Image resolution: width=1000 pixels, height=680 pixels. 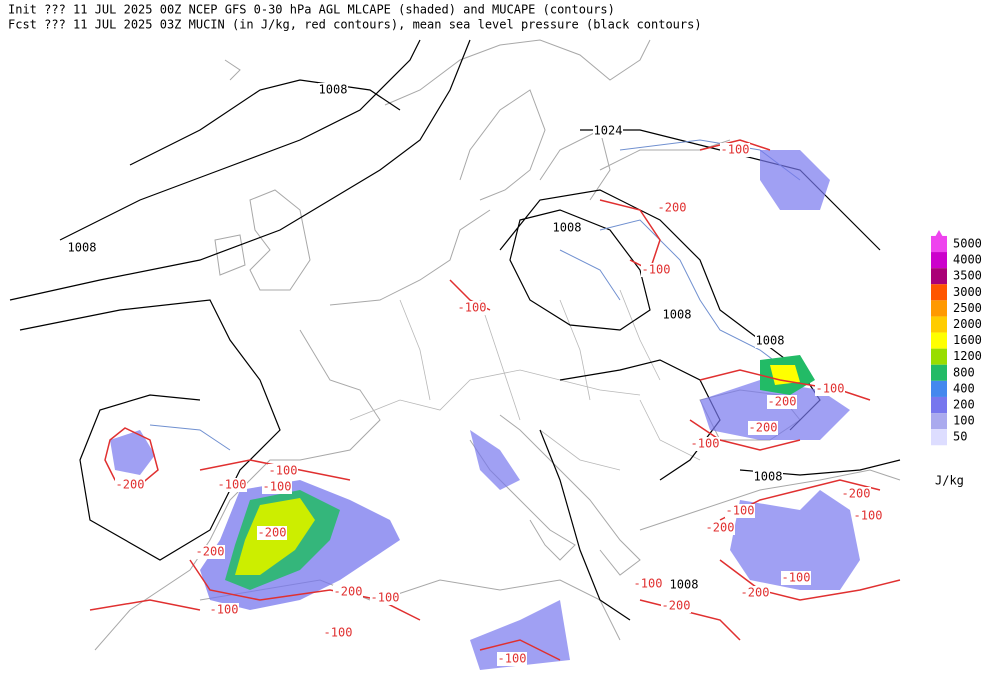 What do you see at coordinates (967, 356) in the screenshot?
I see `colorbar-label: 1200` at bounding box center [967, 356].